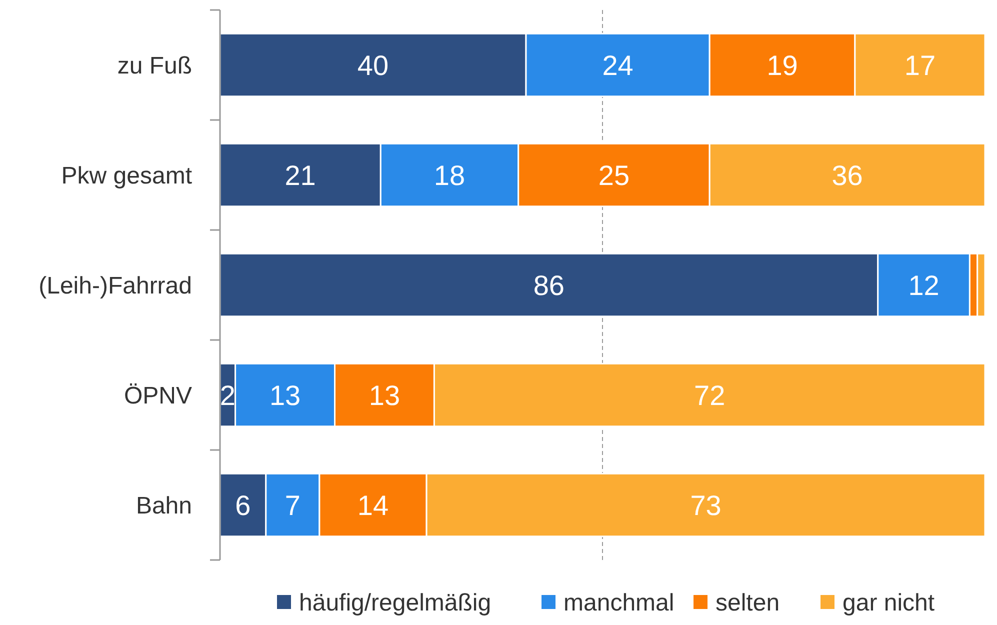  Describe the element at coordinates (710, 395) in the screenshot. I see `data-label: 72` at that location.